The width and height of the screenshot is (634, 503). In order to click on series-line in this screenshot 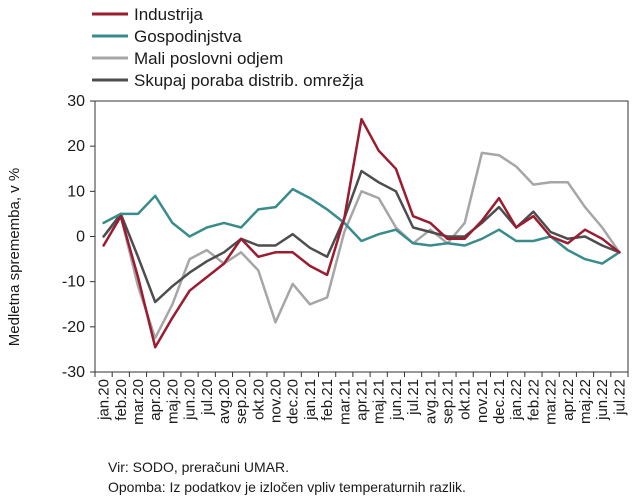, I will do `click(361, 226)`.